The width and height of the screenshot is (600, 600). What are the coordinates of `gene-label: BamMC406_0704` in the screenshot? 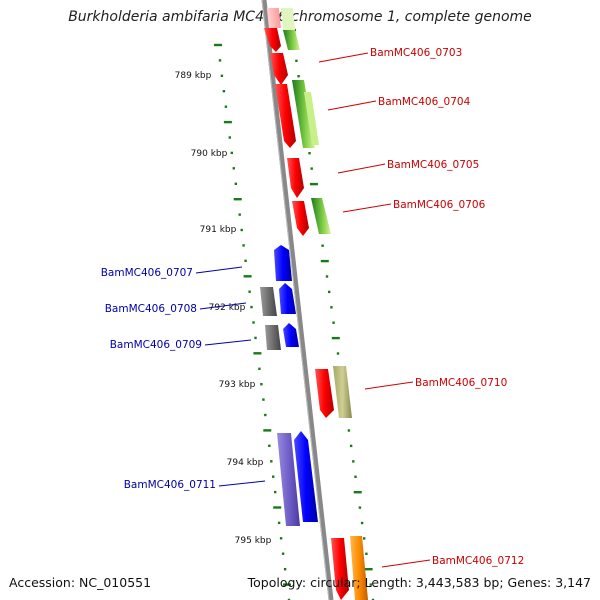 It's located at (424, 102).